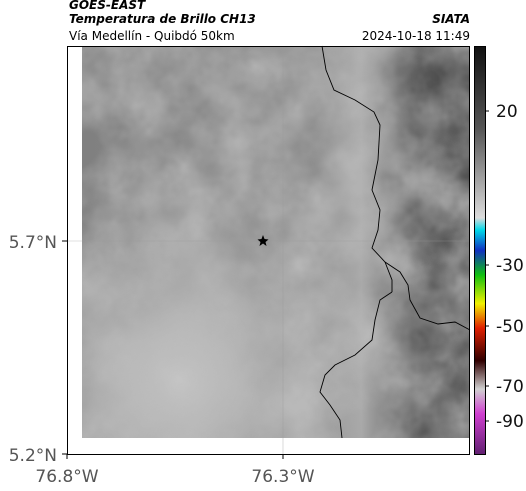  What do you see at coordinates (510, 266) in the screenshot?
I see `colorbar-label: -30` at bounding box center [510, 266].